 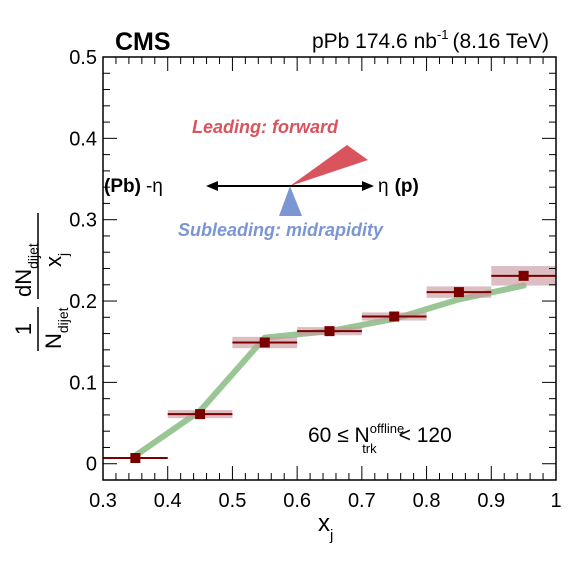 I want to click on x-tick-label: 0.6, so click(x=297, y=501).